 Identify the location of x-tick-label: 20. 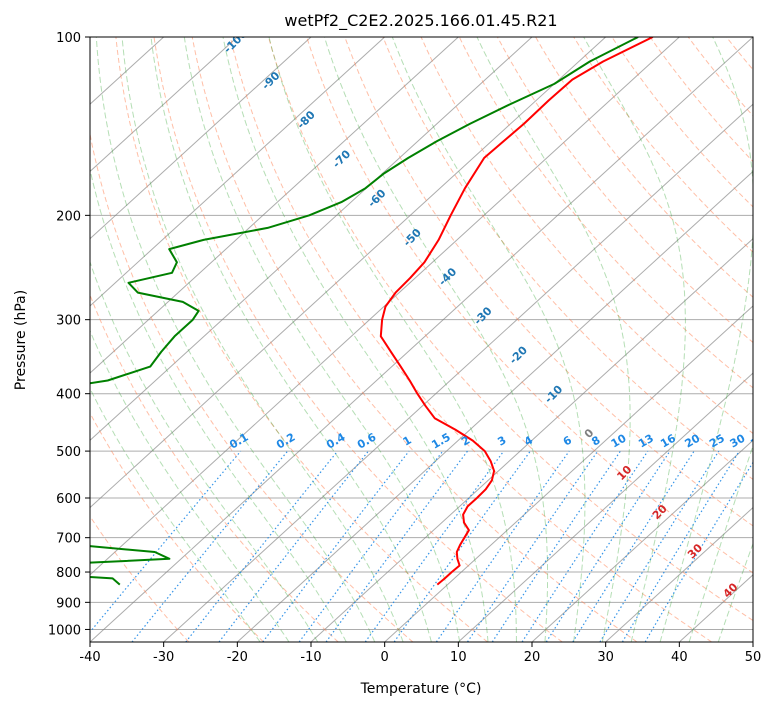
(532, 657).